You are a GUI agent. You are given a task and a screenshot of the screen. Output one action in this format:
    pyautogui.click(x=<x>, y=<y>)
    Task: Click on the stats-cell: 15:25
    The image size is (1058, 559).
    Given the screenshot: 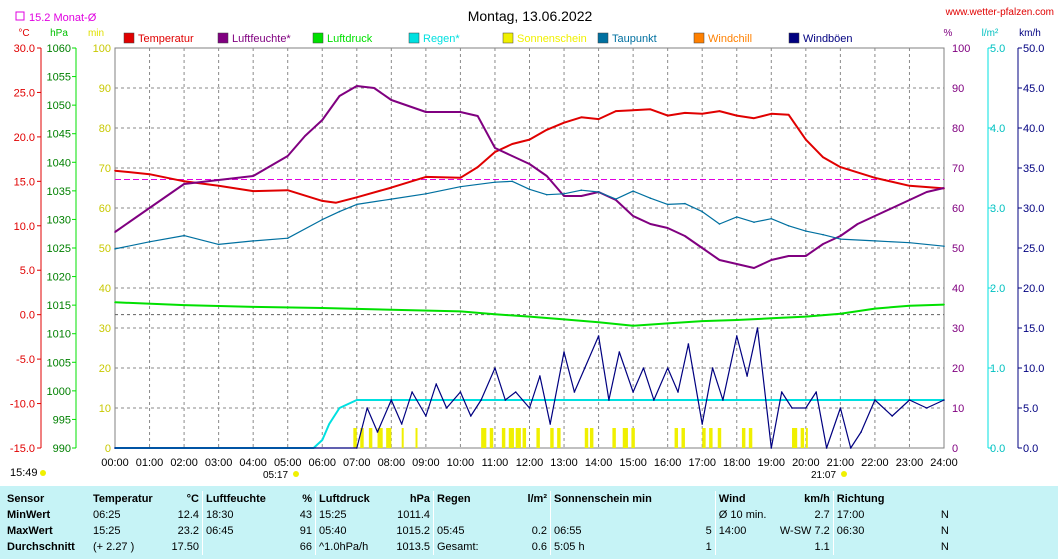 What is the action you would take?
    pyautogui.click(x=107, y=531)
    